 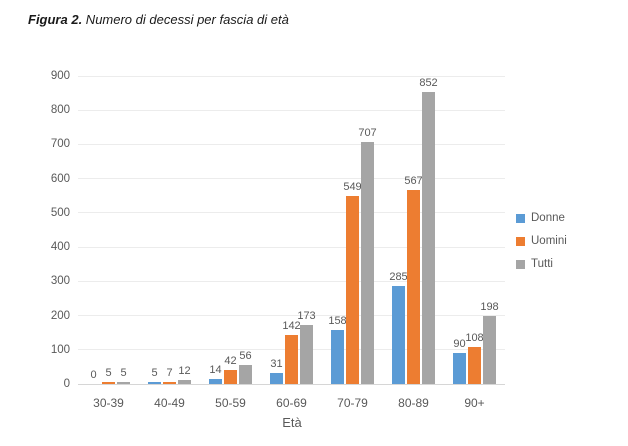 What do you see at coordinates (413, 180) in the screenshot?
I see `bar-value-label: 567` at bounding box center [413, 180].